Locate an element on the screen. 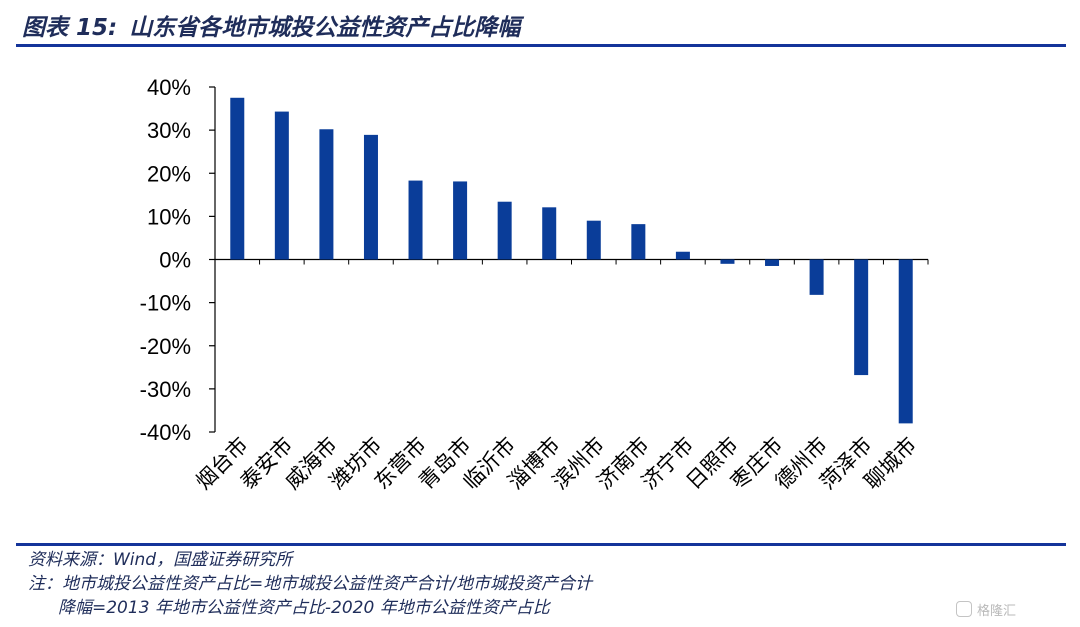  note-line-1: 注：地市城投公益性资产占比=地市城投公益性资产合计/地市城投资产合计 is located at coordinates (310, 584).